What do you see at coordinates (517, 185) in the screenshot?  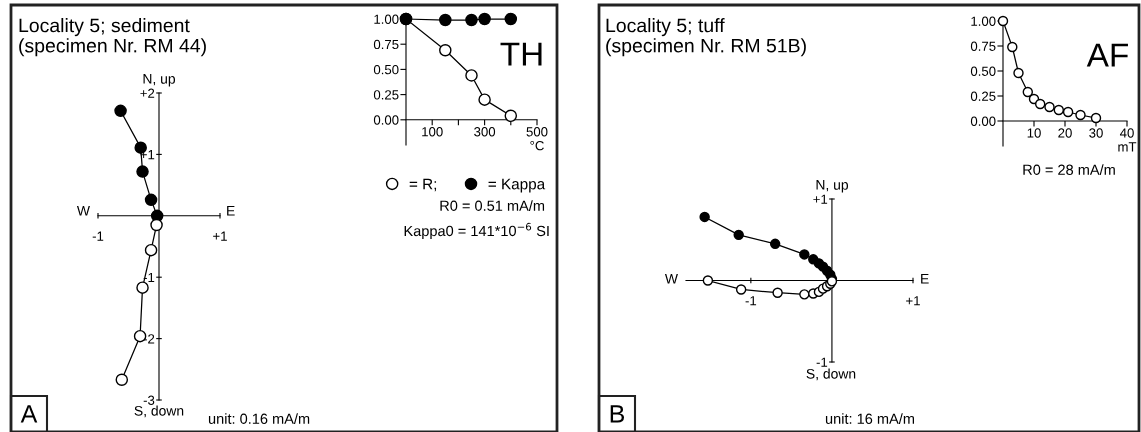 I see `legend-label: = Kappa` at bounding box center [517, 185].